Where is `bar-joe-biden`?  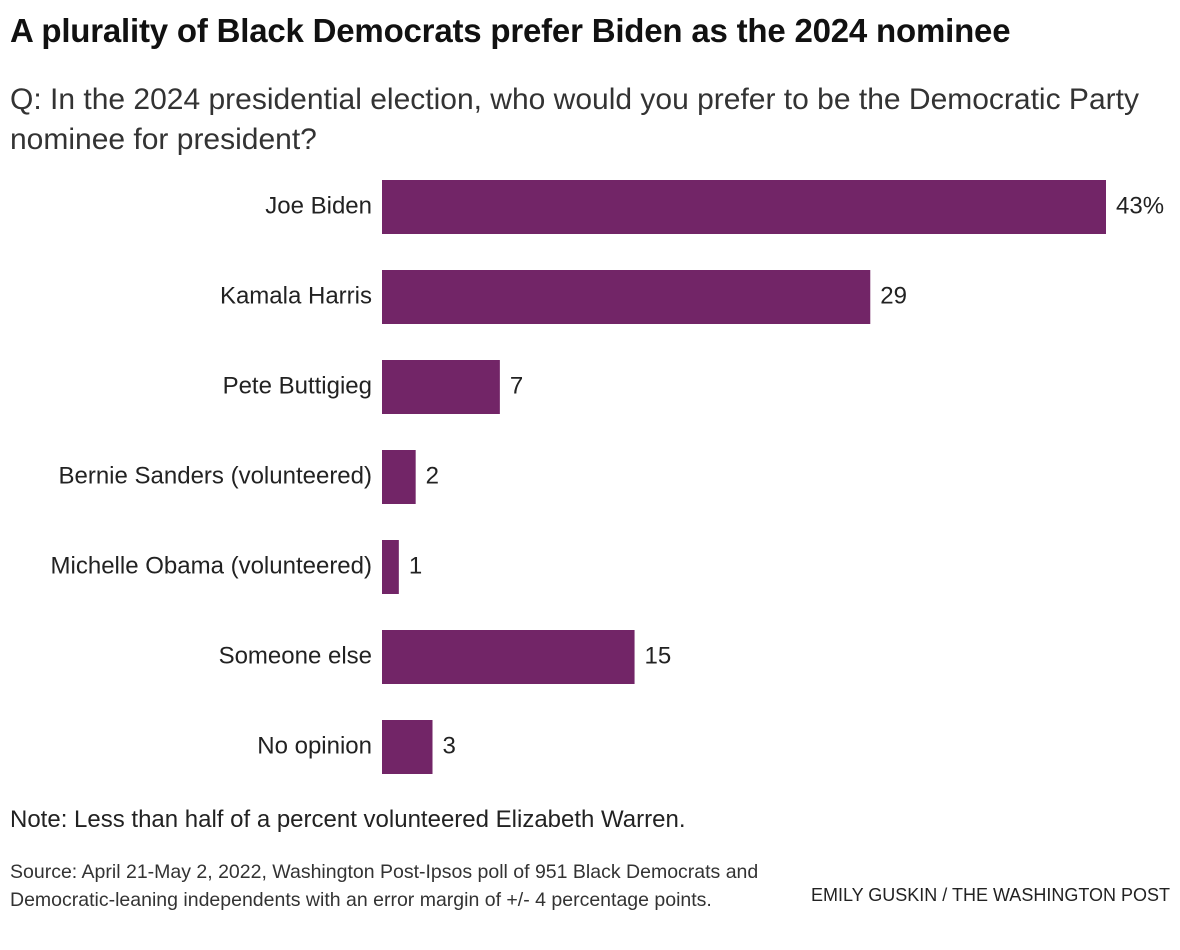 bar-joe-biden is located at coordinates (744, 207).